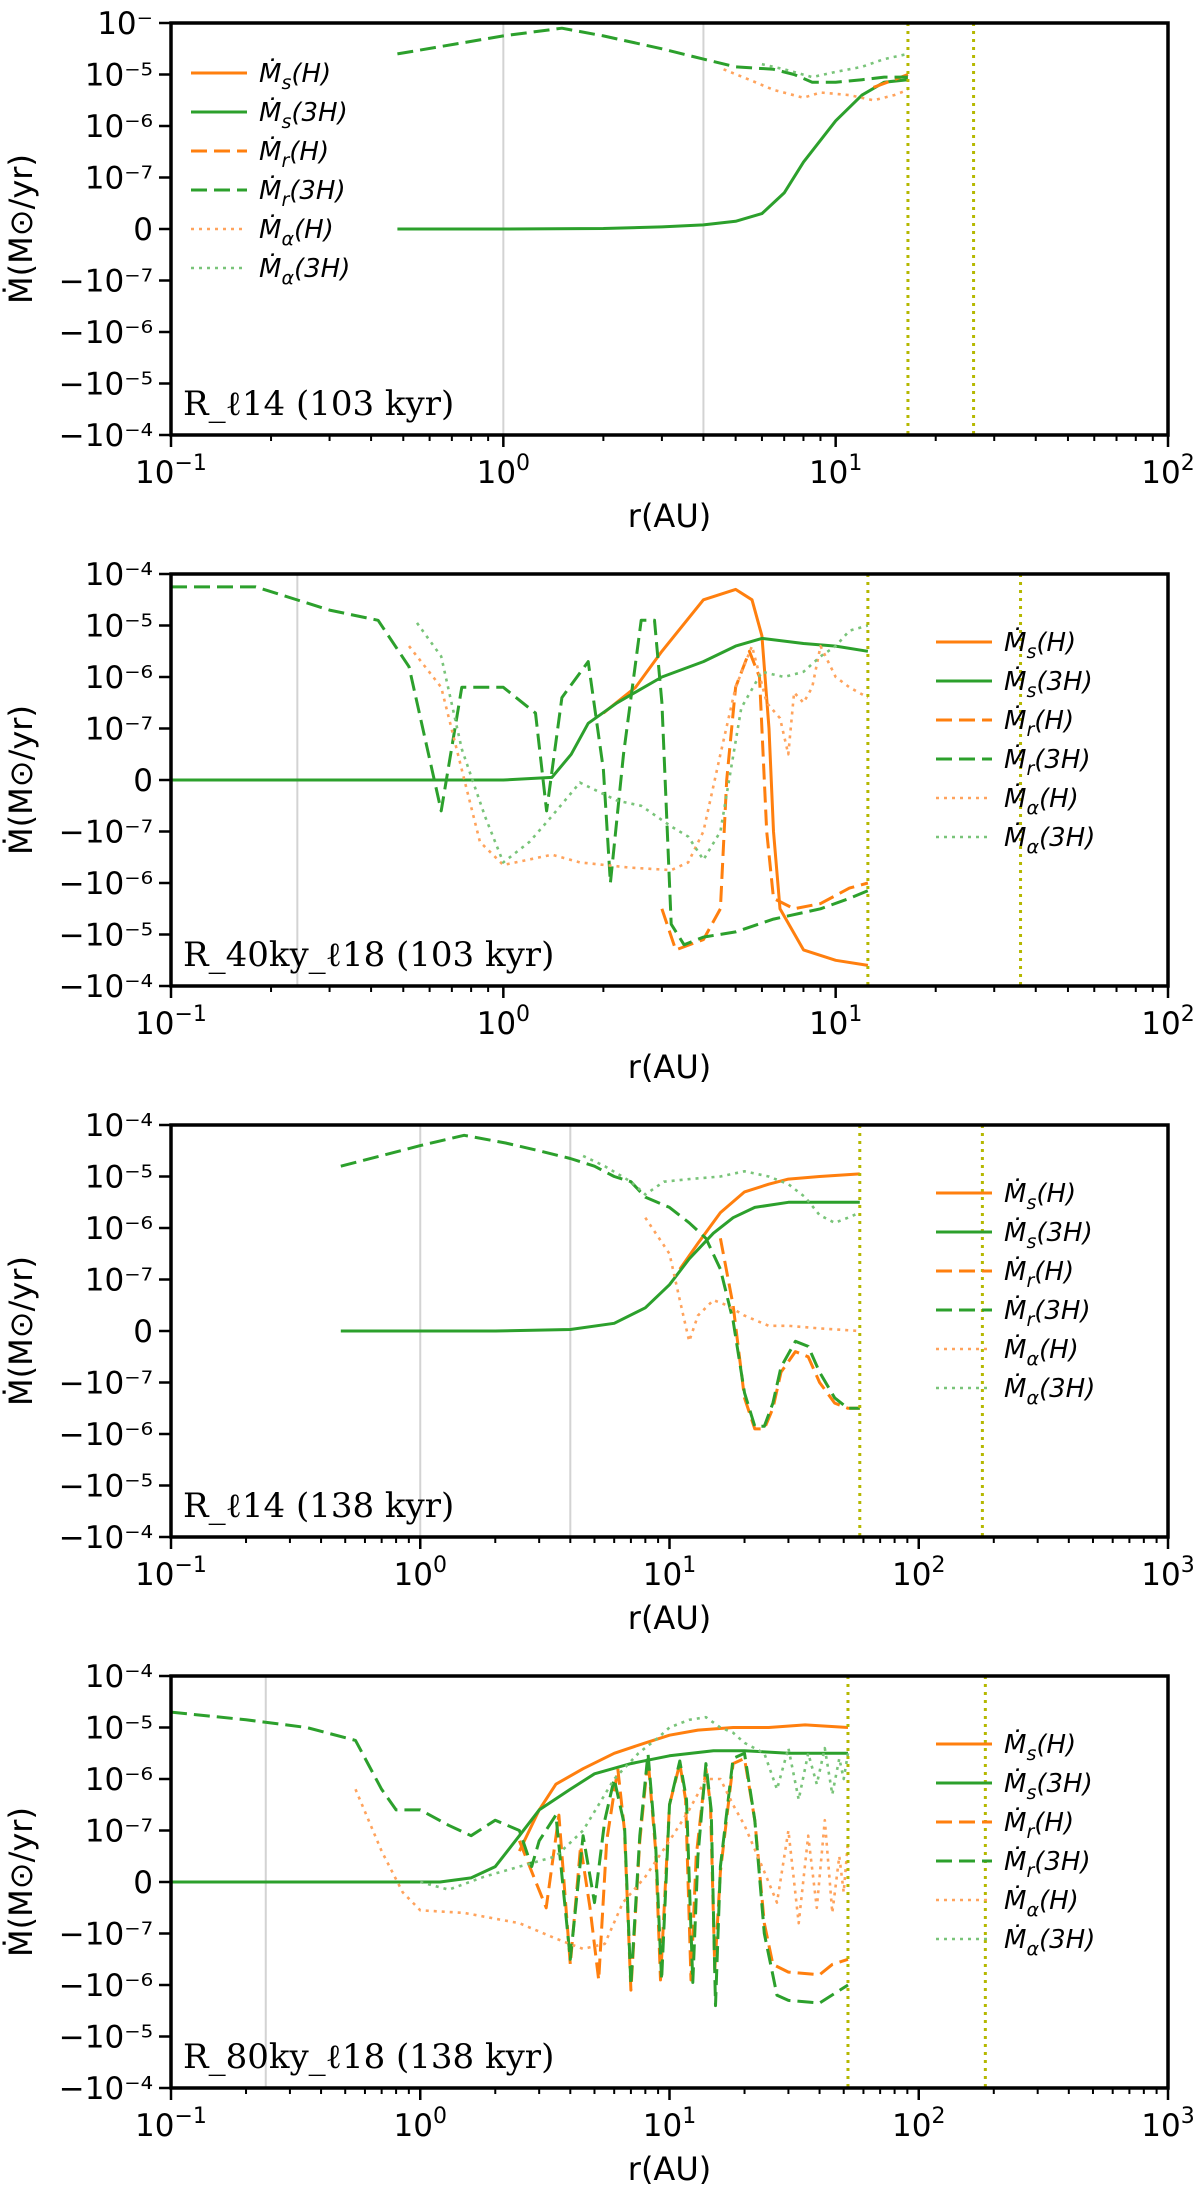 The image size is (1200, 2206). Describe the element at coordinates (368, 955) in the screenshot. I see `panel-title: R_40ky_ℓ18 (103 kyr)` at that location.